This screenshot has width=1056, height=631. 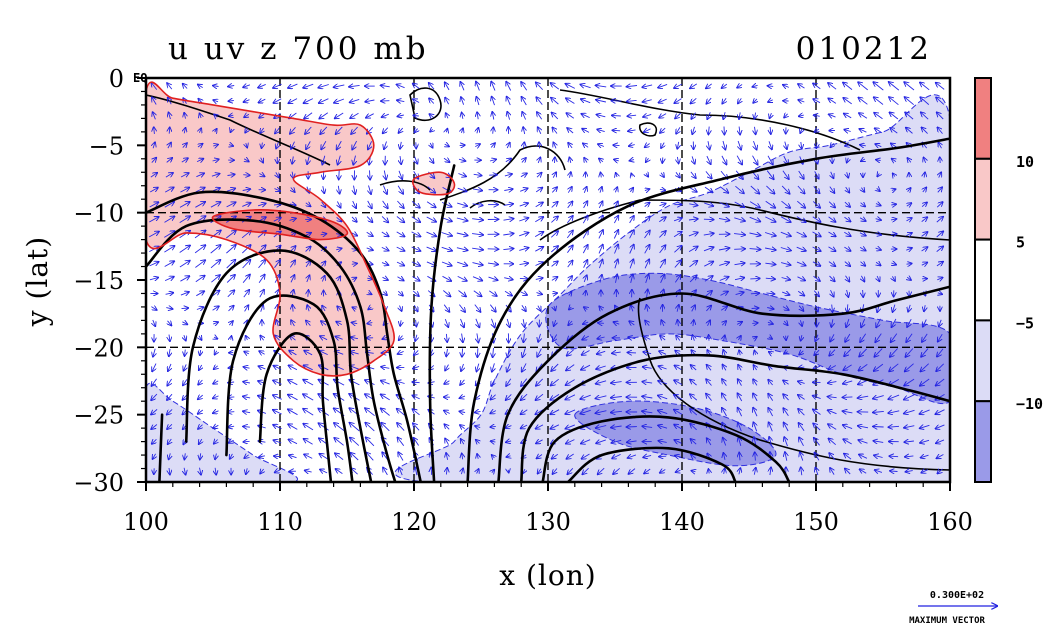 What do you see at coordinates (106, 146) in the screenshot?
I see `y-tick-label-1: −5` at bounding box center [106, 146].